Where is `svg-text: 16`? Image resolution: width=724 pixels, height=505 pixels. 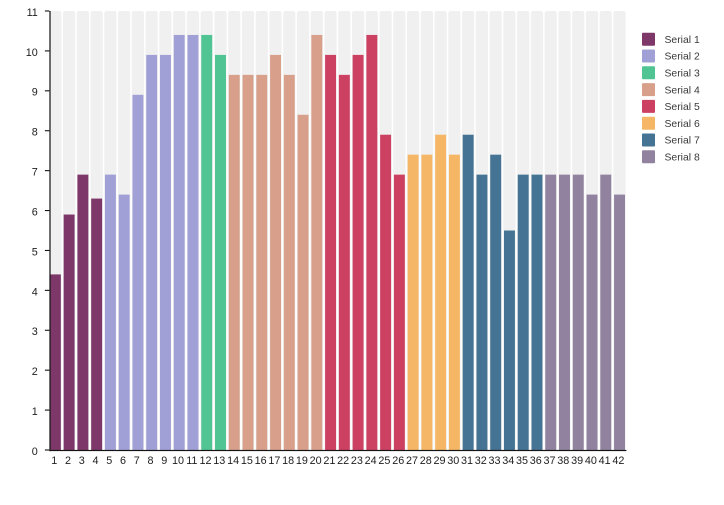
svg-text: 16 is located at coordinates (261, 461).